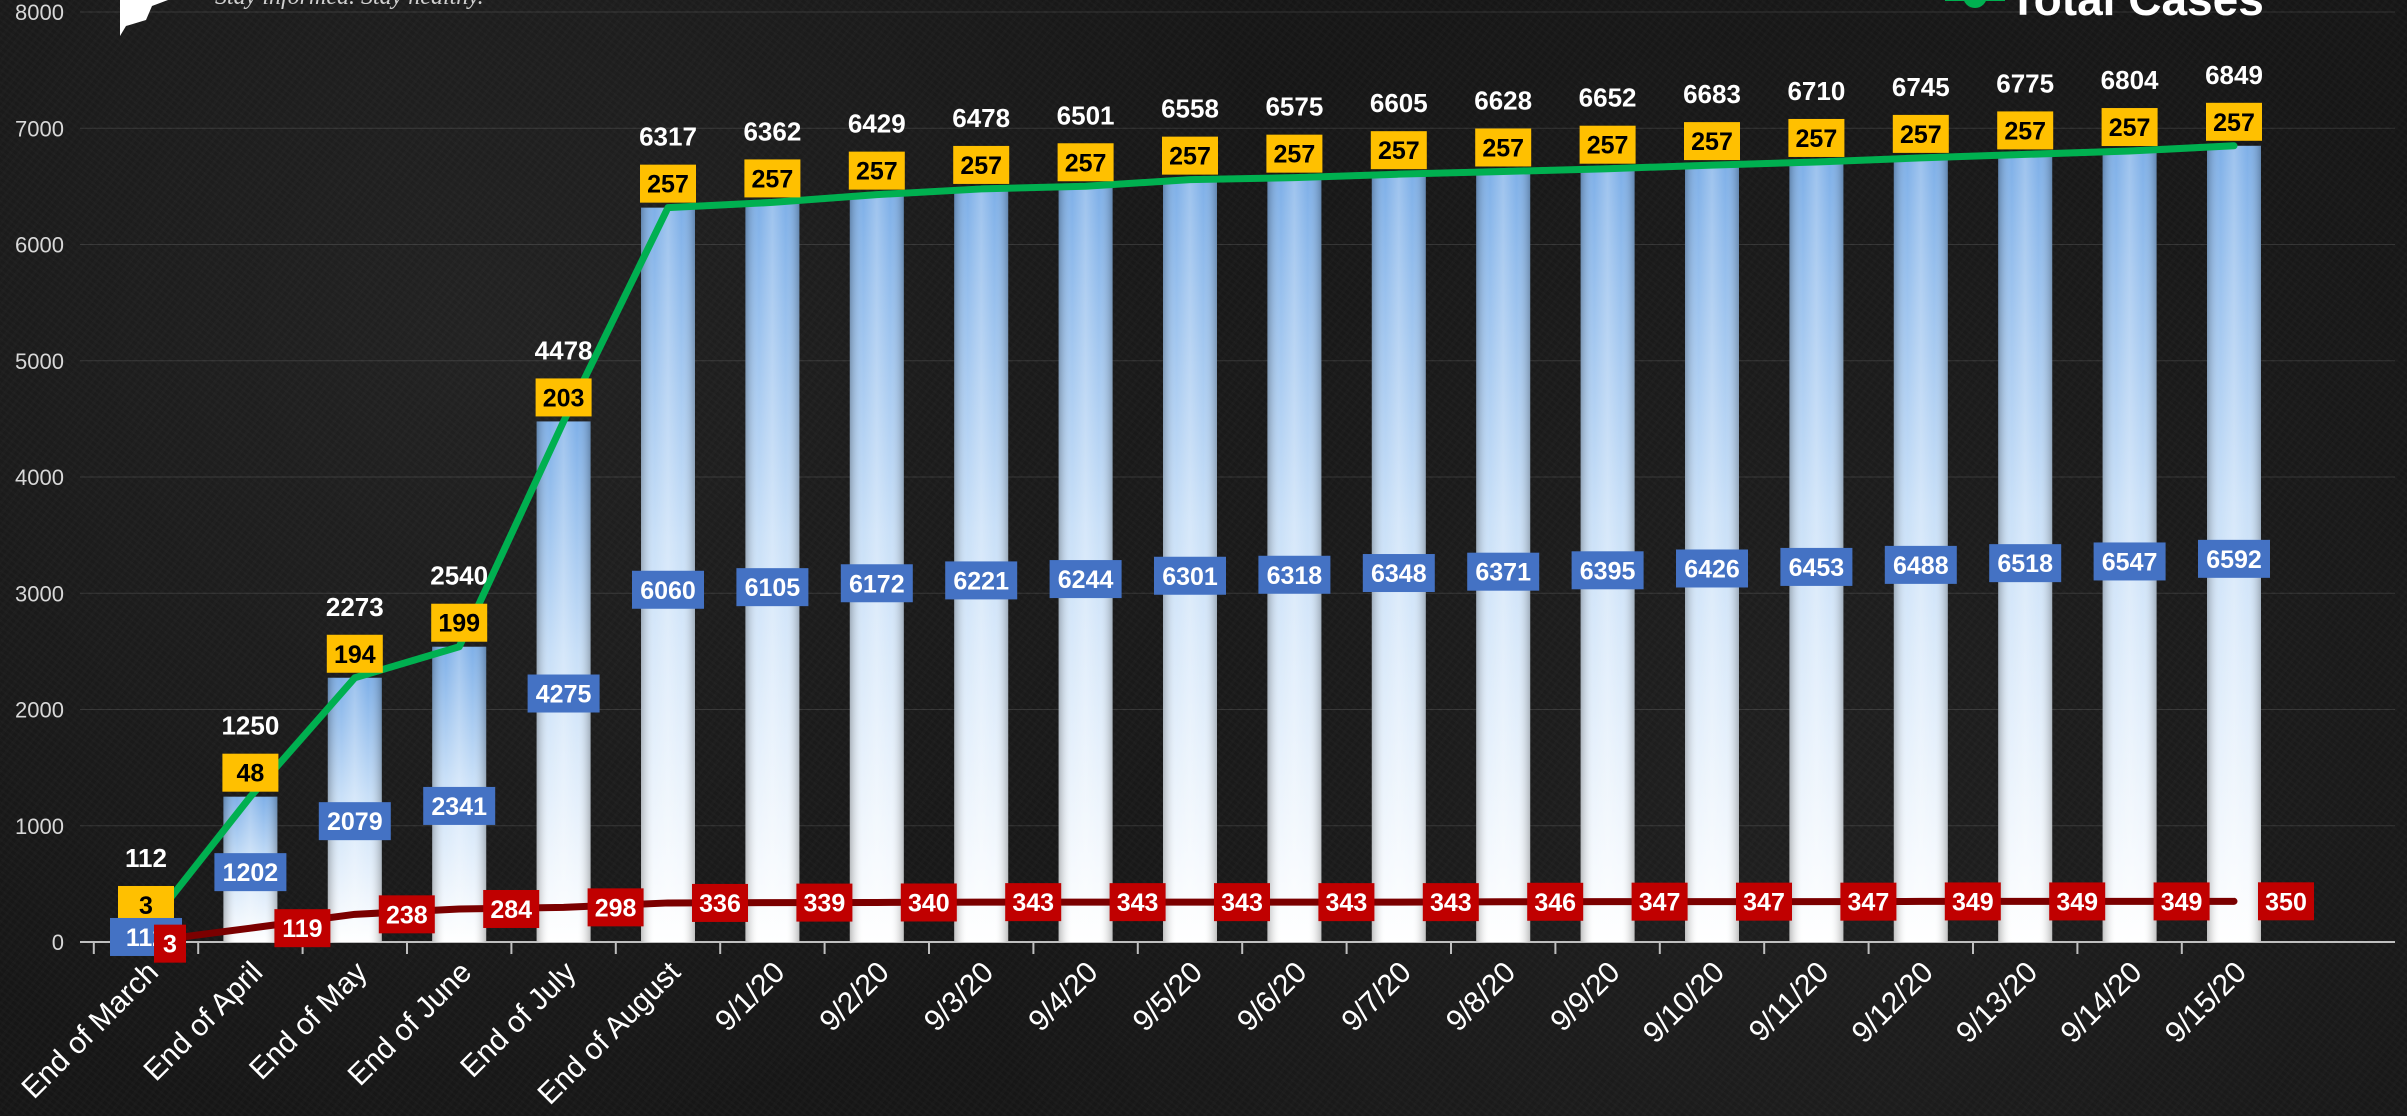 The image size is (2407, 1116). Describe the element at coordinates (1608, 98) in the screenshot. I see `total-label: 6652` at that location.